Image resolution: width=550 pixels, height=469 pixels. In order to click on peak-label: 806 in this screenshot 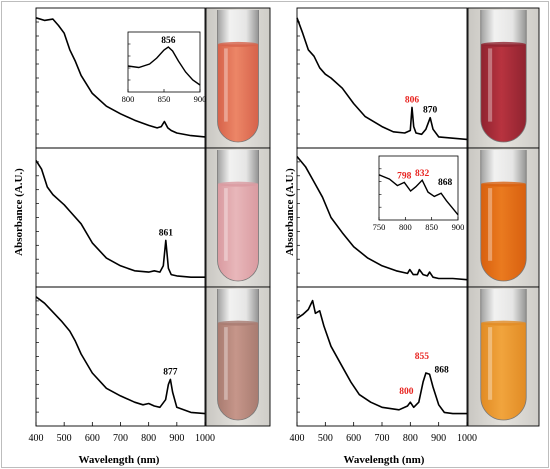, I will do `click(412, 100)`.